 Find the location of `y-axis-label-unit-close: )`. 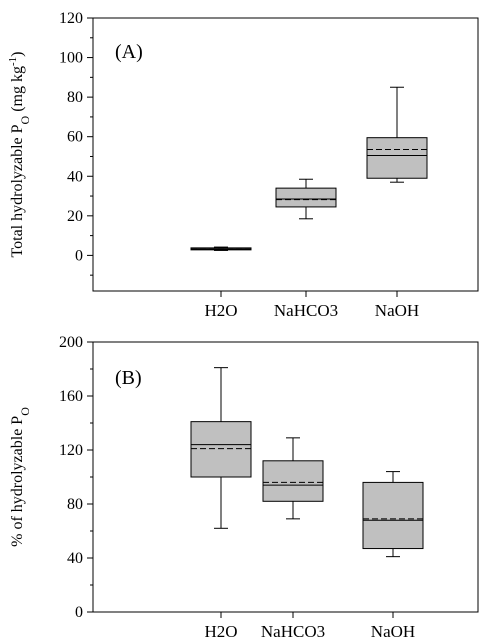

y-axis-label-unit-close: ) is located at coordinates (17, 53).